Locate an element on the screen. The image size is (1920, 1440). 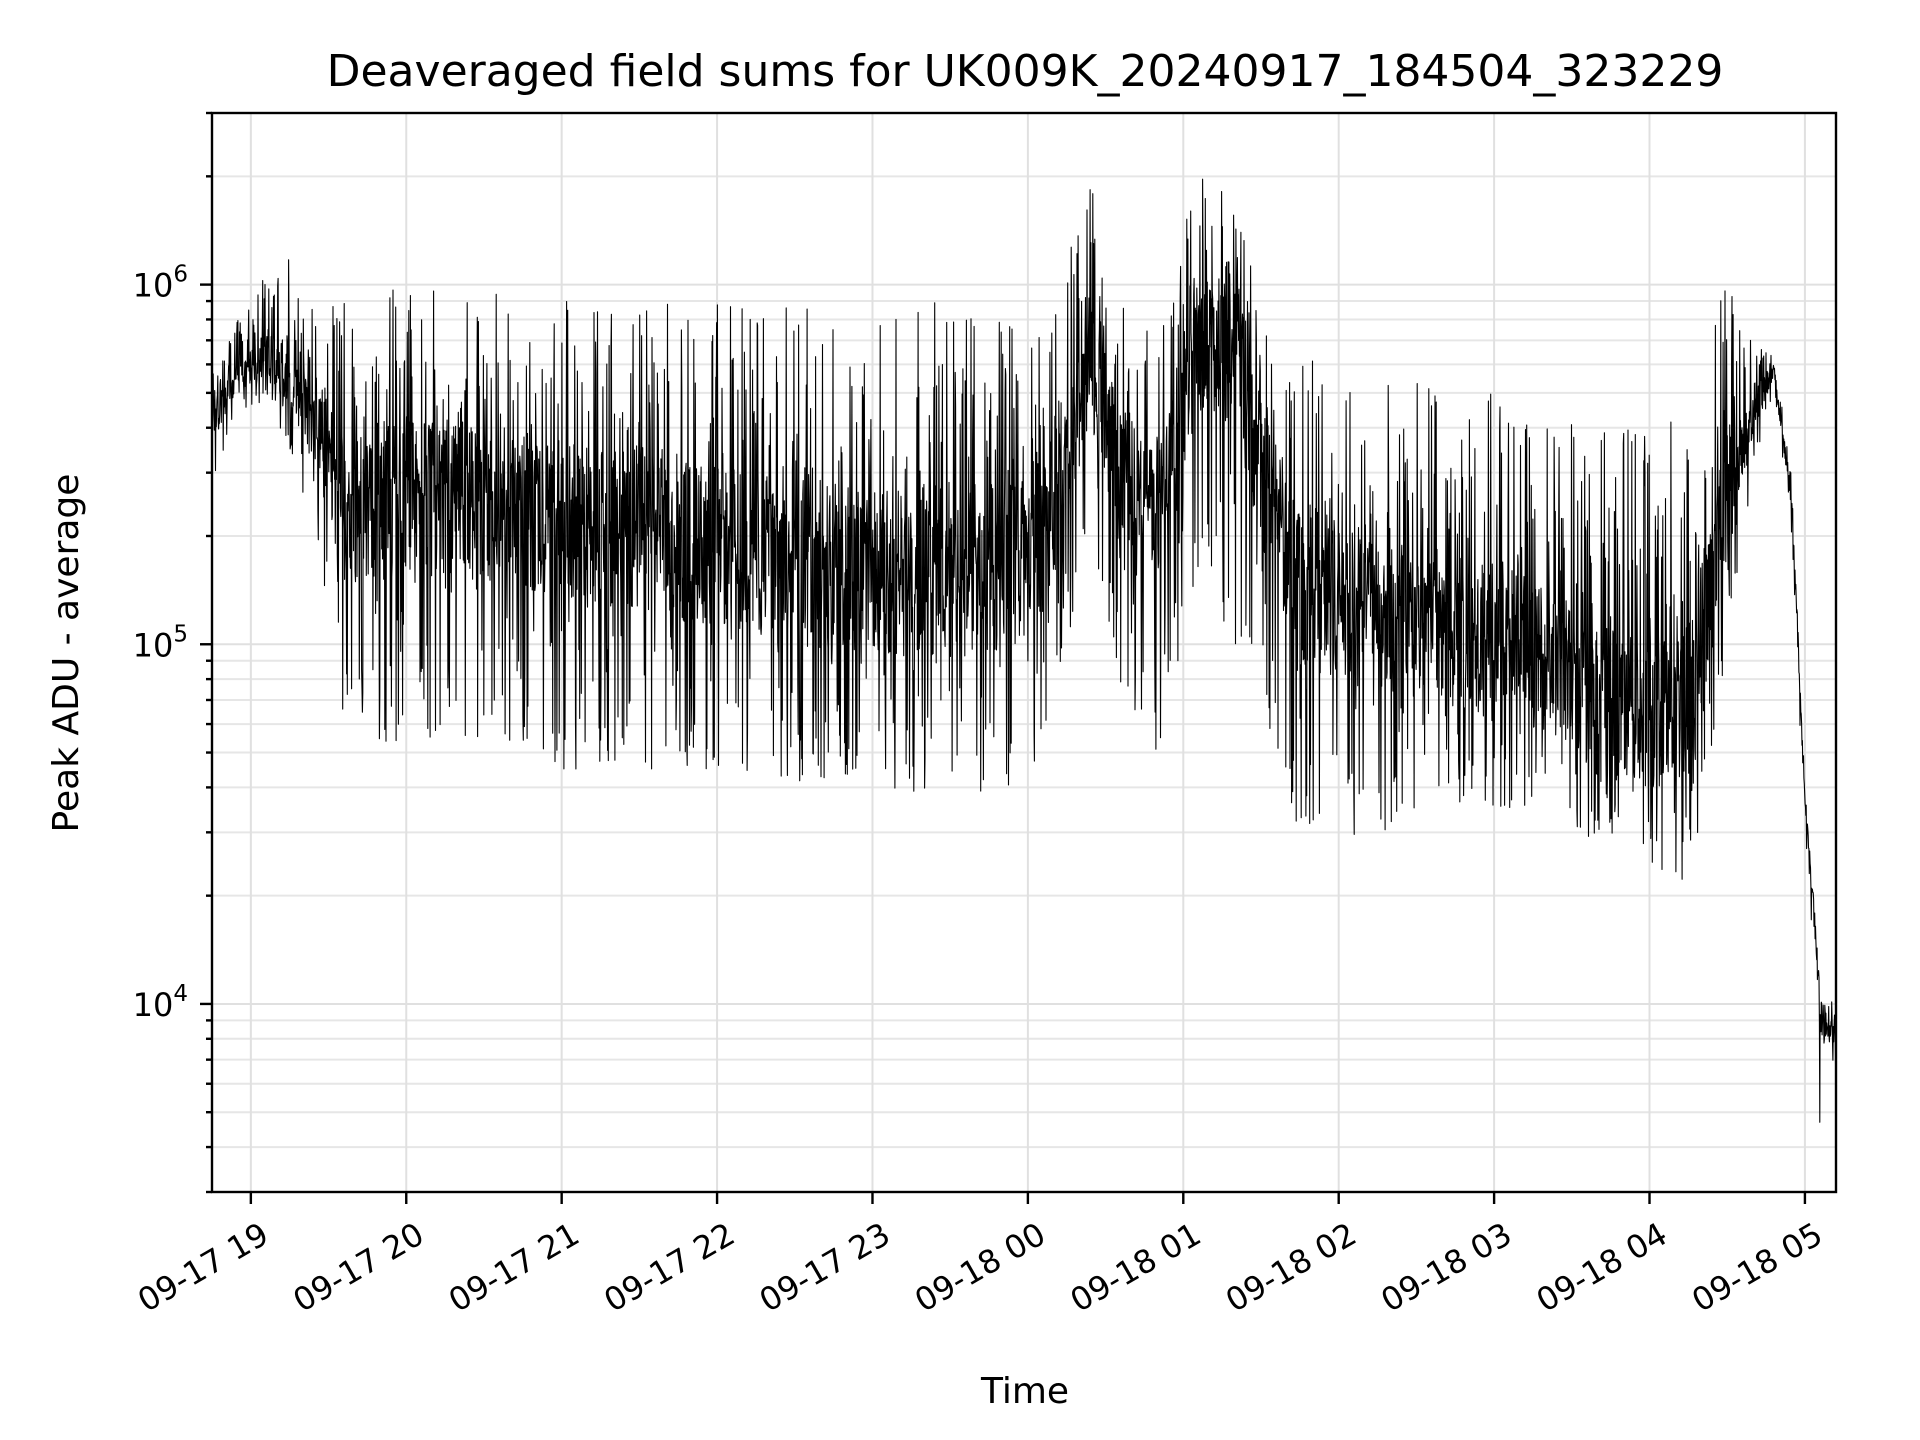
y-tick-label: 10⁴ is located at coordinates (160, 1002).